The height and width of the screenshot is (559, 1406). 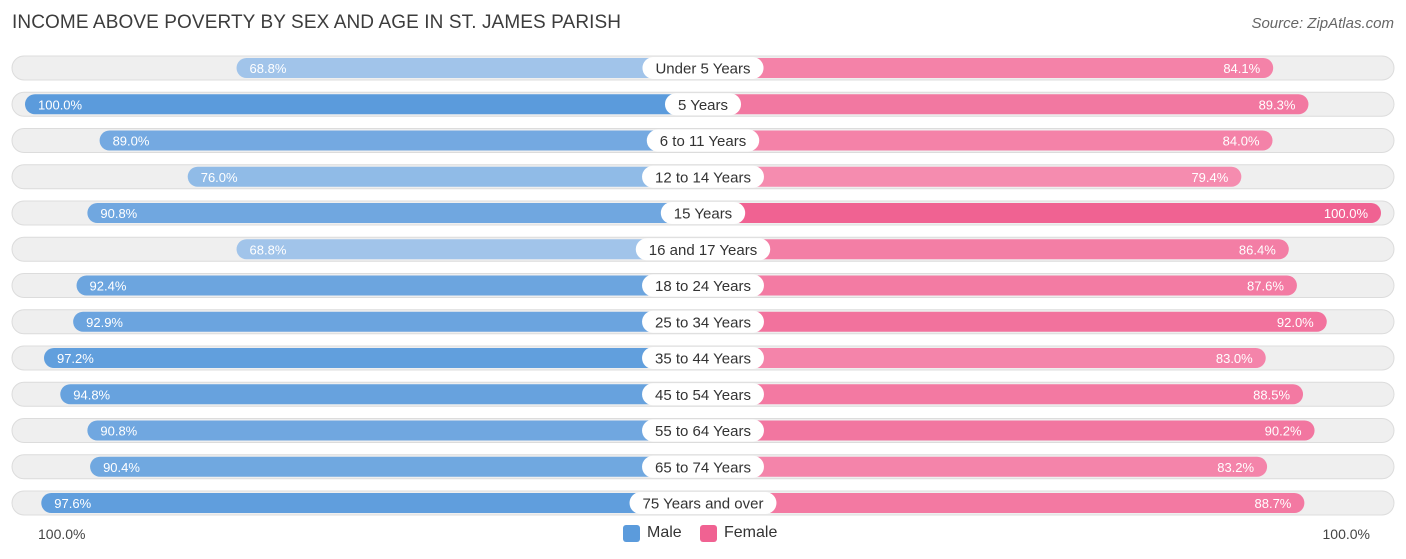 What do you see at coordinates (631, 533) in the screenshot?
I see `legend-swatch-male` at bounding box center [631, 533].